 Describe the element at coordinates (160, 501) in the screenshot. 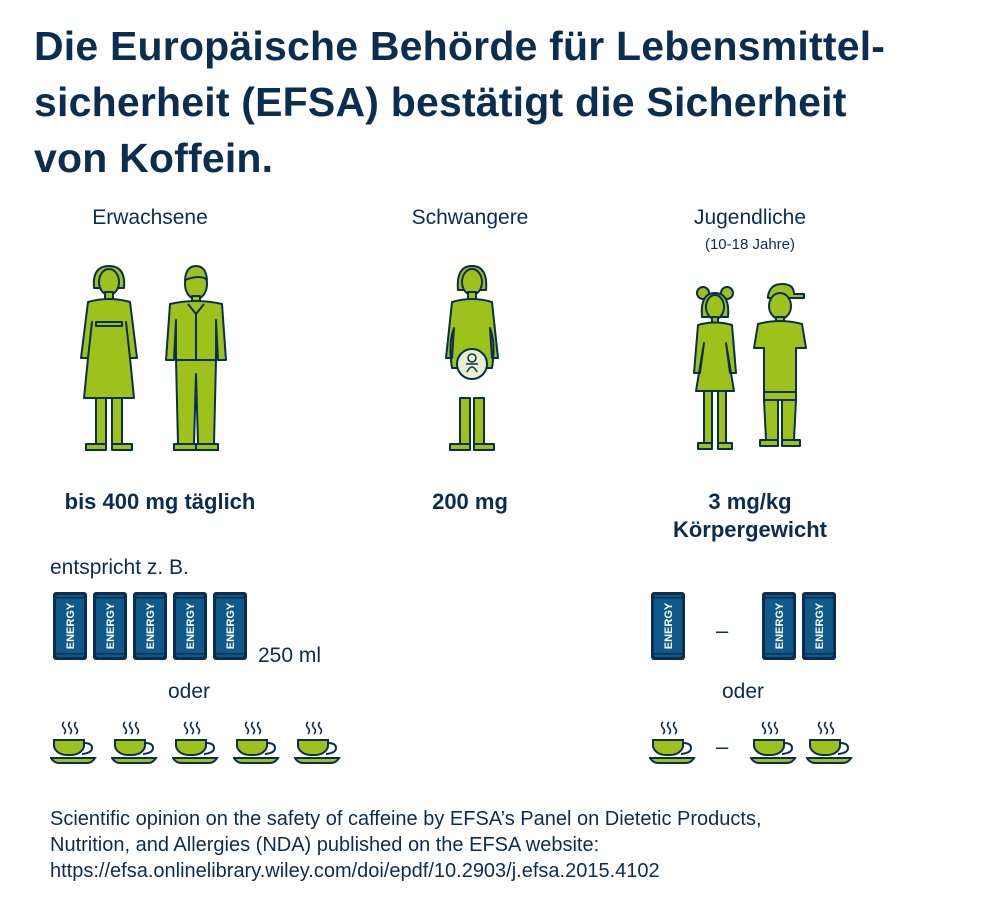

I see `adults-amount: bis 400 mg täglich` at that location.